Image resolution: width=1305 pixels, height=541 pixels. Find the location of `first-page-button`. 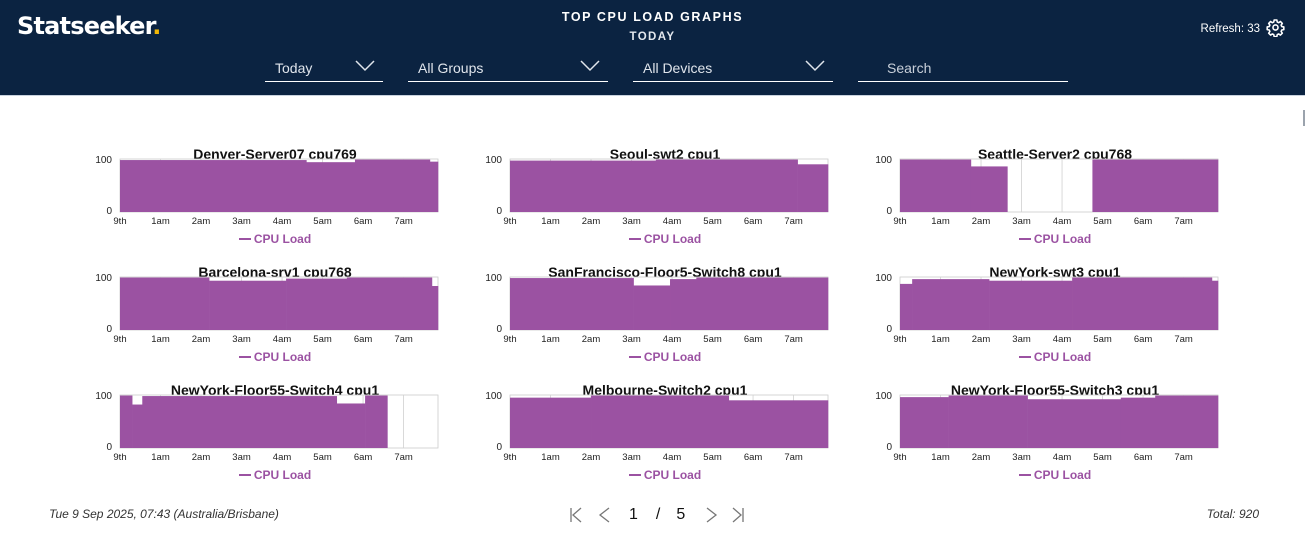

first-page-button is located at coordinates (576, 515).